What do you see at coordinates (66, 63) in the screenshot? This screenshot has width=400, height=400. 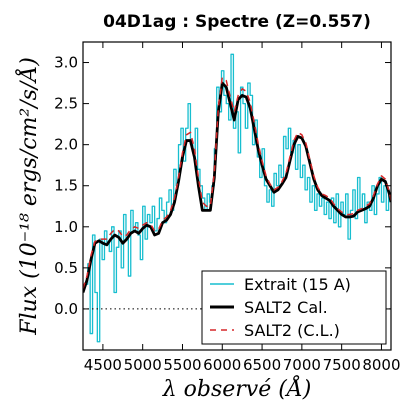 I see `y-tick-label: 3.0` at bounding box center [66, 63].